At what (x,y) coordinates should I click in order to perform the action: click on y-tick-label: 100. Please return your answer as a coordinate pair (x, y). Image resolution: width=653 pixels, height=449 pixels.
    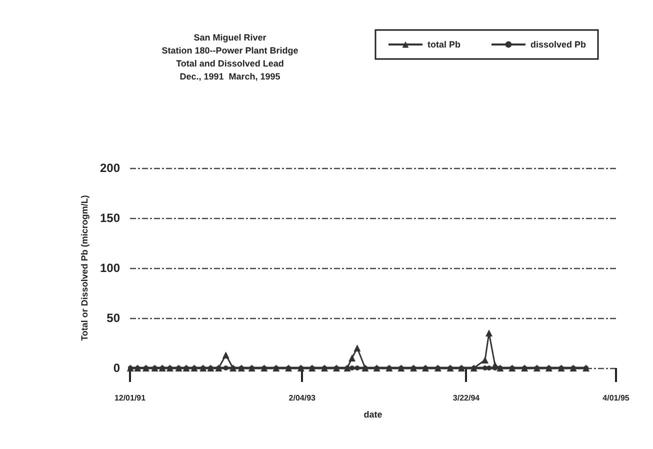
    Looking at the image, I should click on (110, 268).